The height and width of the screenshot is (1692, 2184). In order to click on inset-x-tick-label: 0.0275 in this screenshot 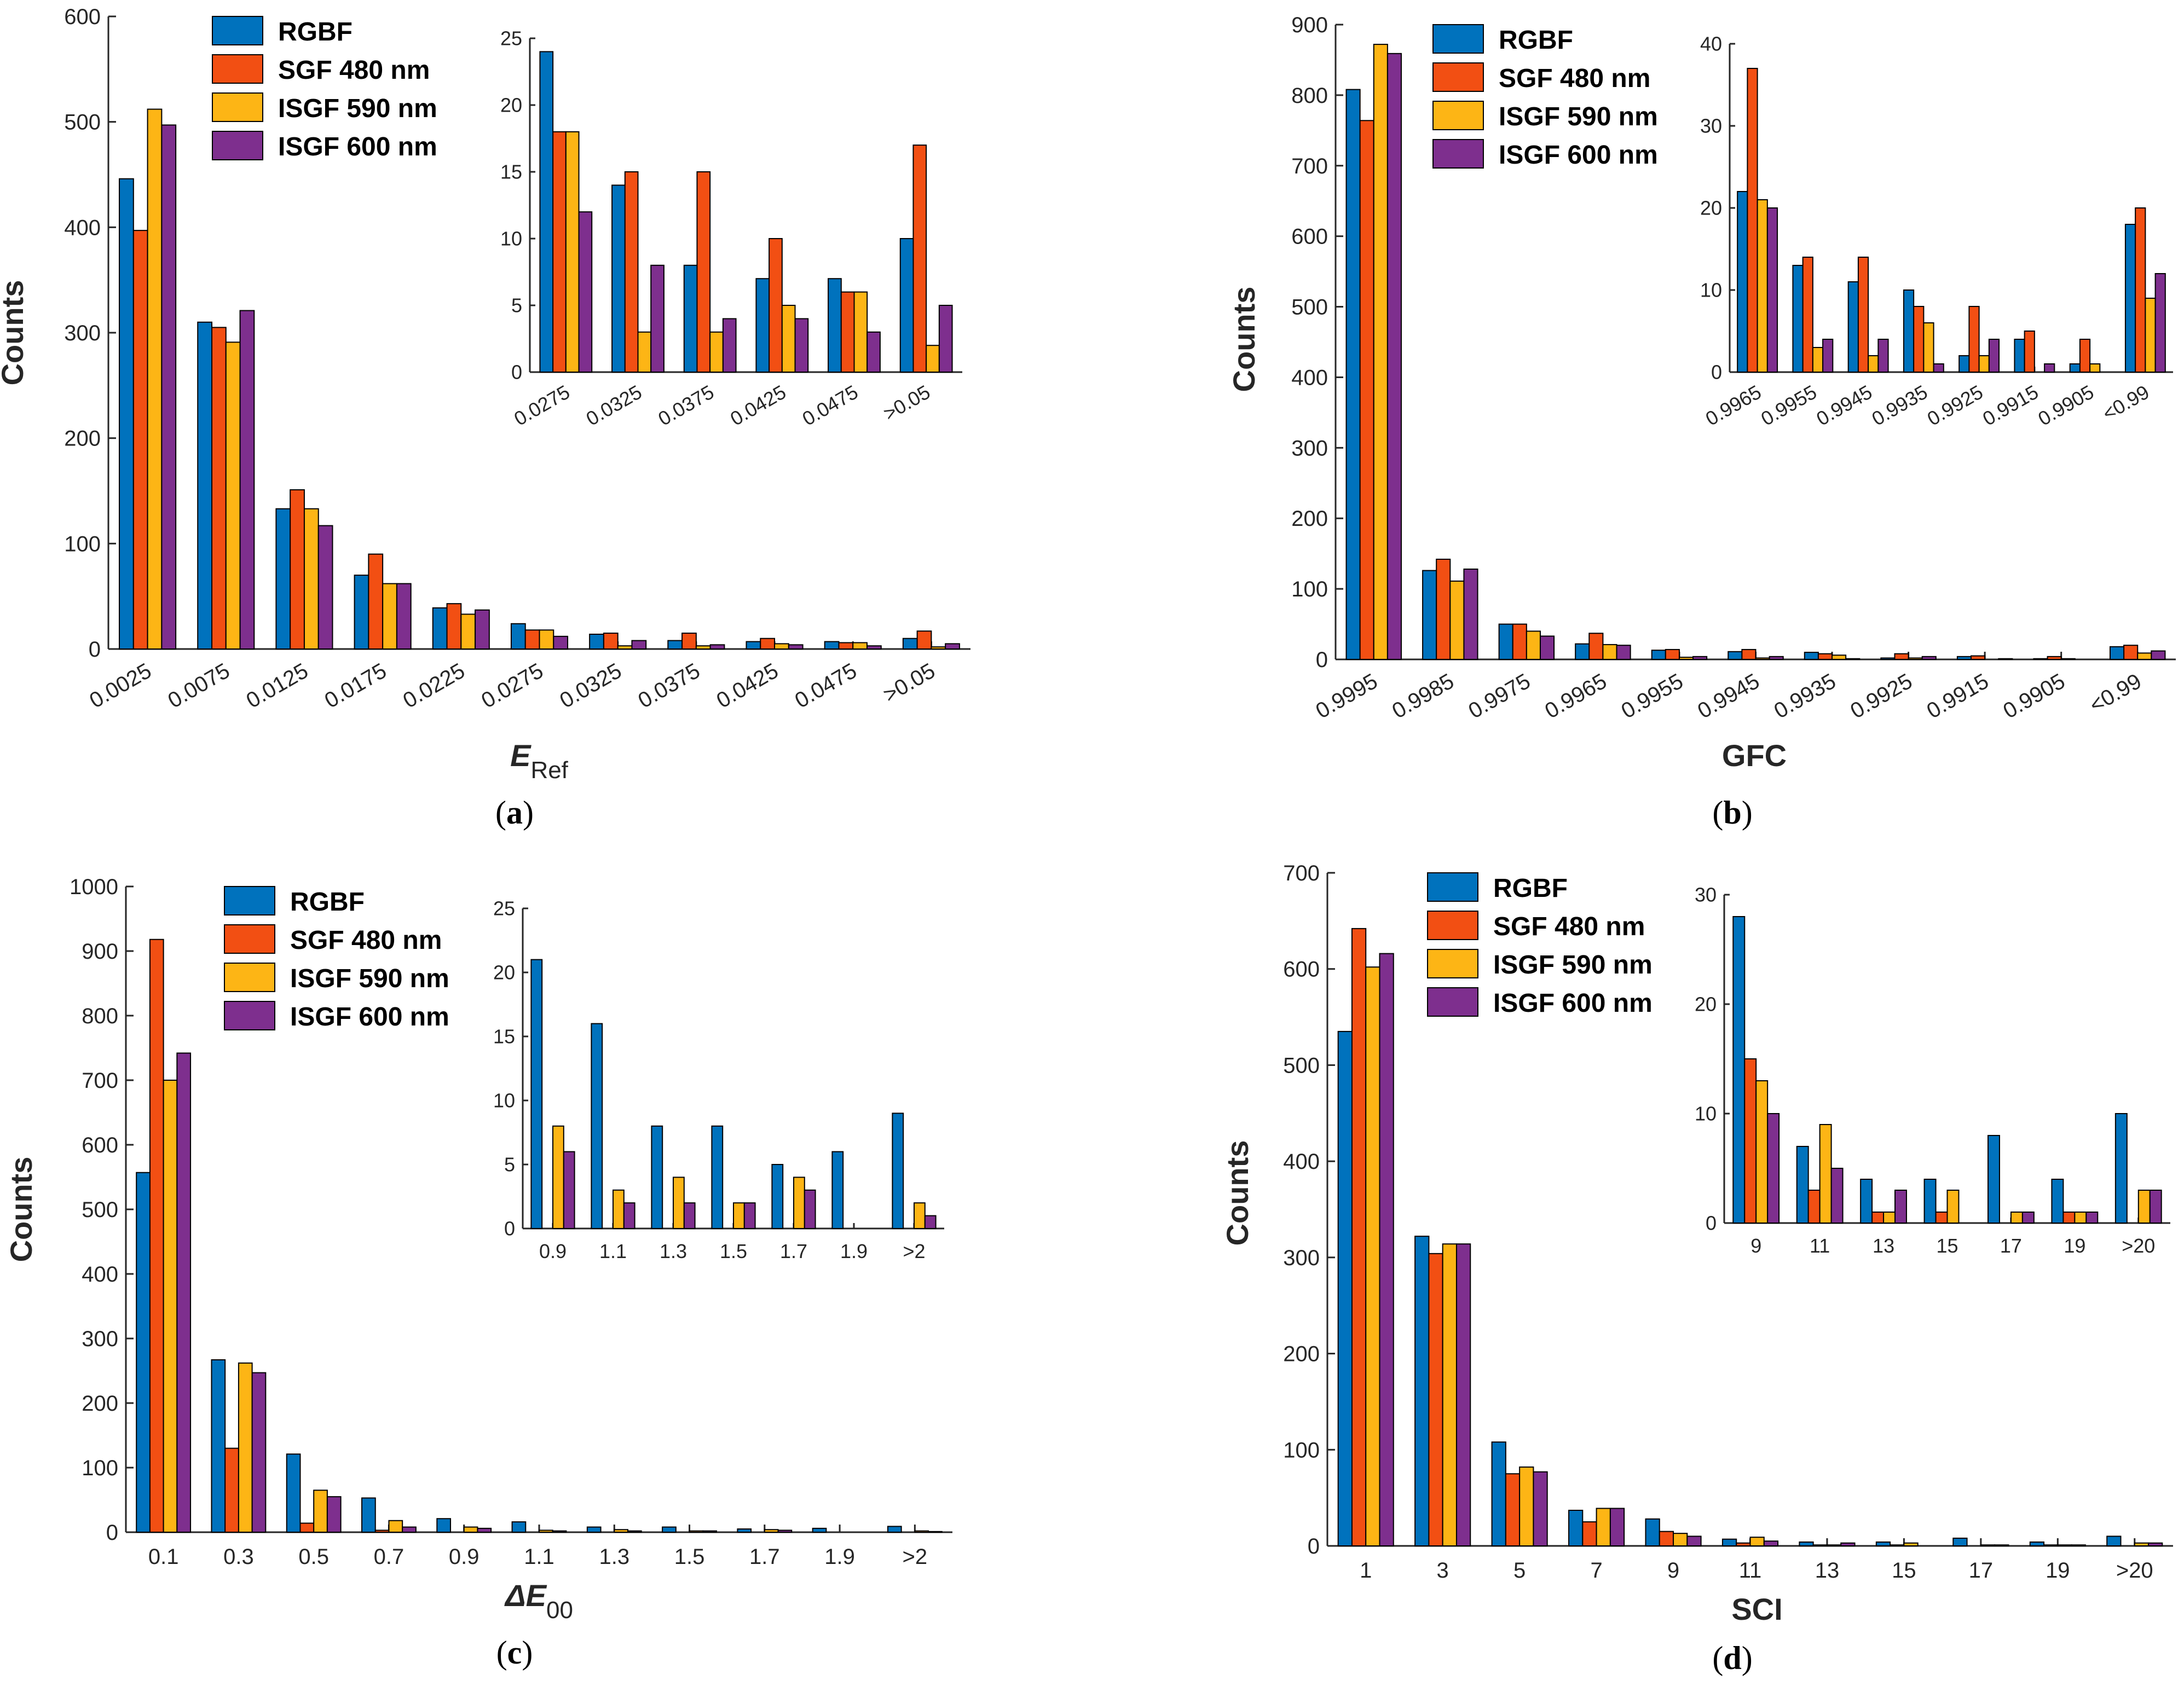, I will do `click(542, 405)`.